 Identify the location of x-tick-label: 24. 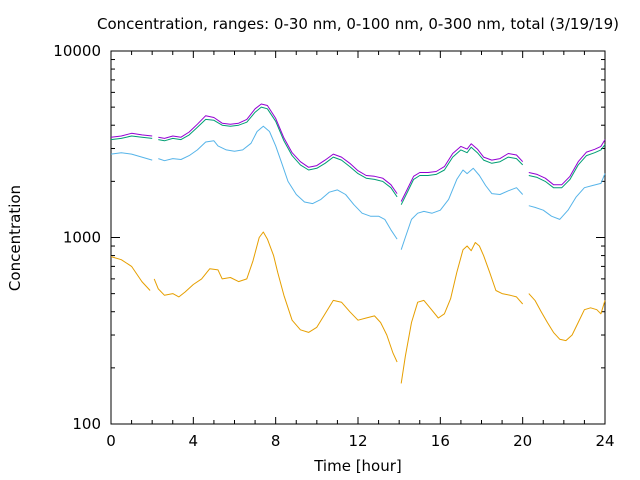
(604, 441).